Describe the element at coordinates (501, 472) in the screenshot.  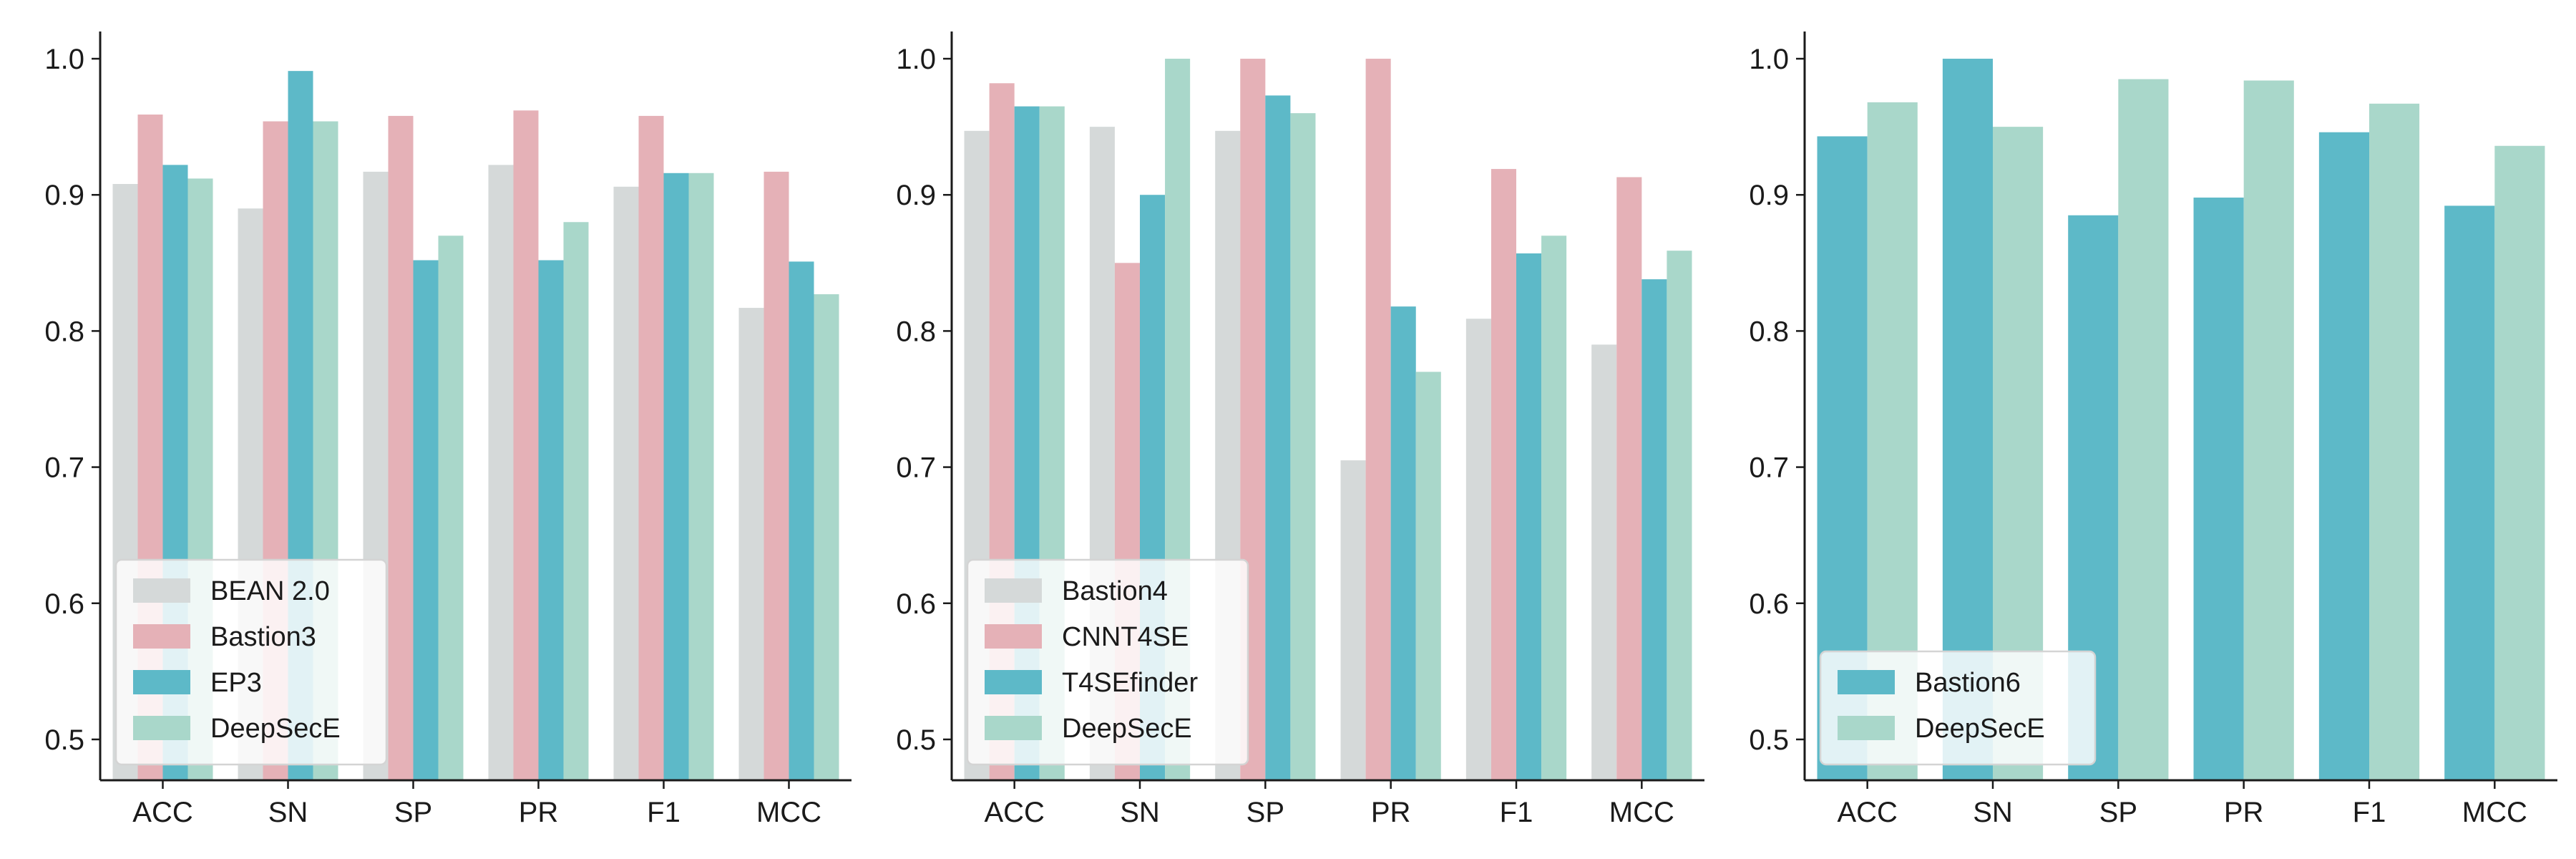
I see `bar-bean-2-0-pr` at that location.